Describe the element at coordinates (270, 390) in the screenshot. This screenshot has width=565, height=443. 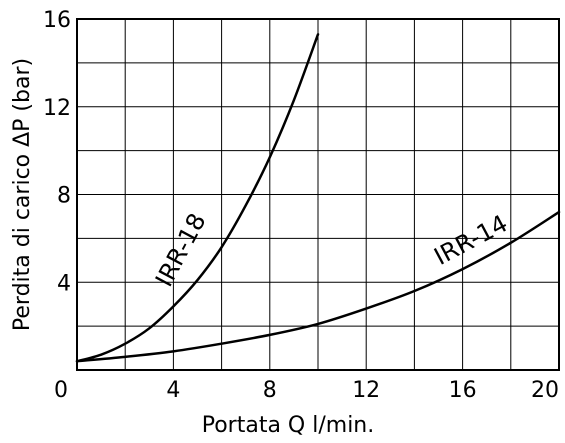
I see `x-tick-label-8: 8` at that location.